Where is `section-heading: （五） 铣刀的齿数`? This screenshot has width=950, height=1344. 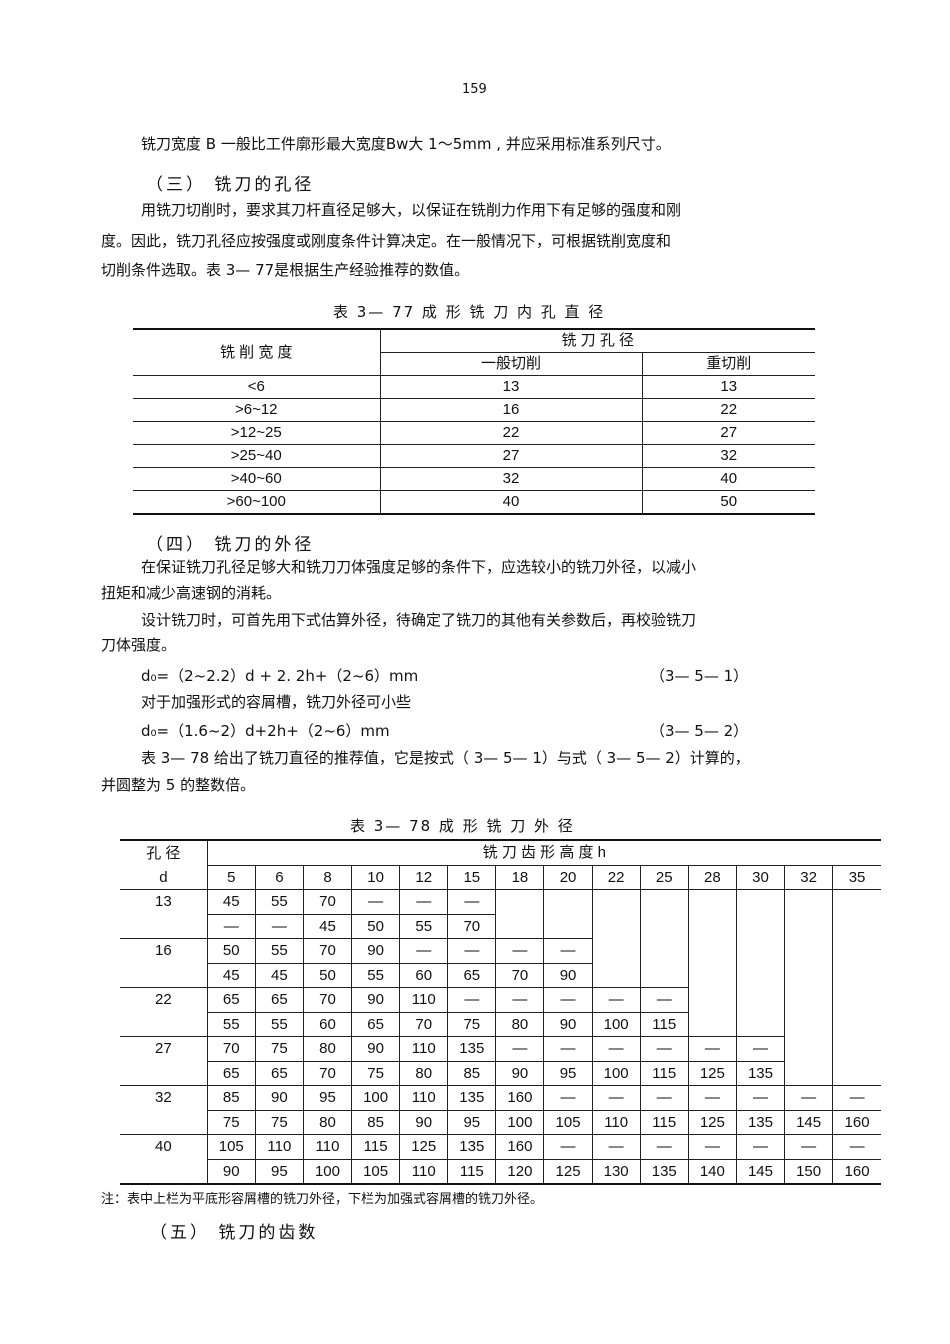 section-heading: （五） 铣刀的齿数 is located at coordinates (234, 1233).